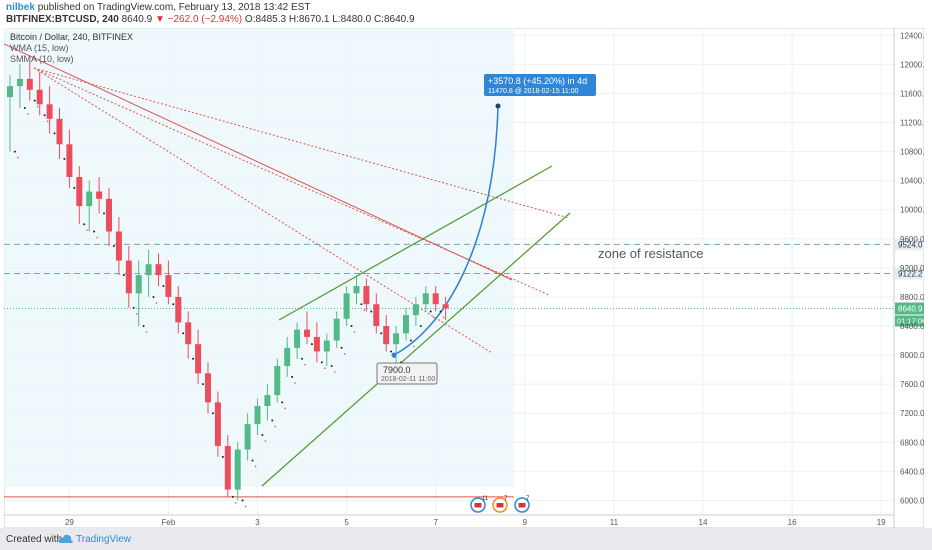 Image resolution: width=932 pixels, height=550 pixels. I want to click on low-callout: 7900.0 2018-02-11 11:00, so click(407, 368).